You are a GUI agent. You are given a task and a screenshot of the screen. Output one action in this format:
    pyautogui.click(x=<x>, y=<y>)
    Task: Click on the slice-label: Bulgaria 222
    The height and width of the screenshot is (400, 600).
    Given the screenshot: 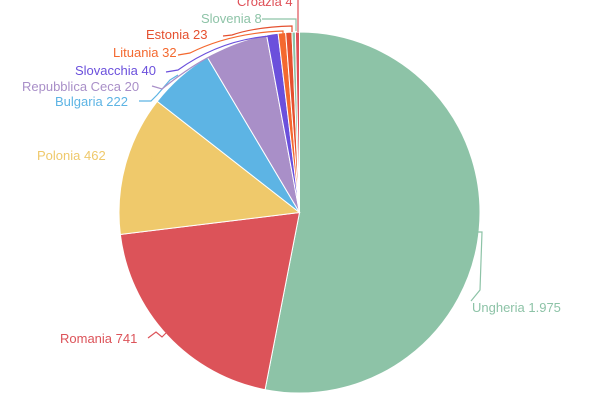 What is the action you would take?
    pyautogui.click(x=91, y=101)
    